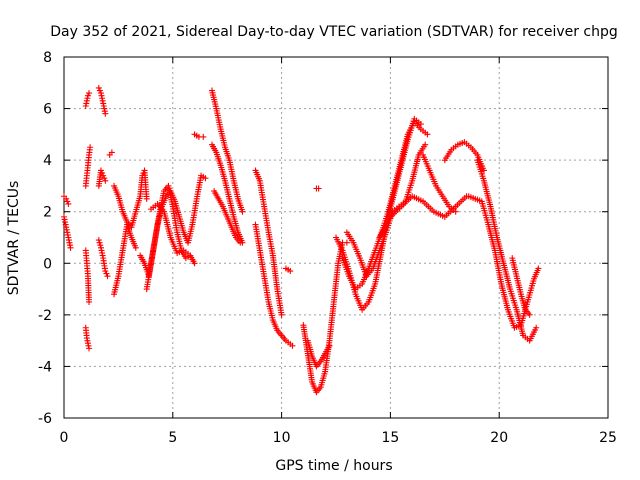 The width and height of the screenshot is (640, 480). Describe the element at coordinates (87, 338) in the screenshot. I see `series-arc-e` at that location.